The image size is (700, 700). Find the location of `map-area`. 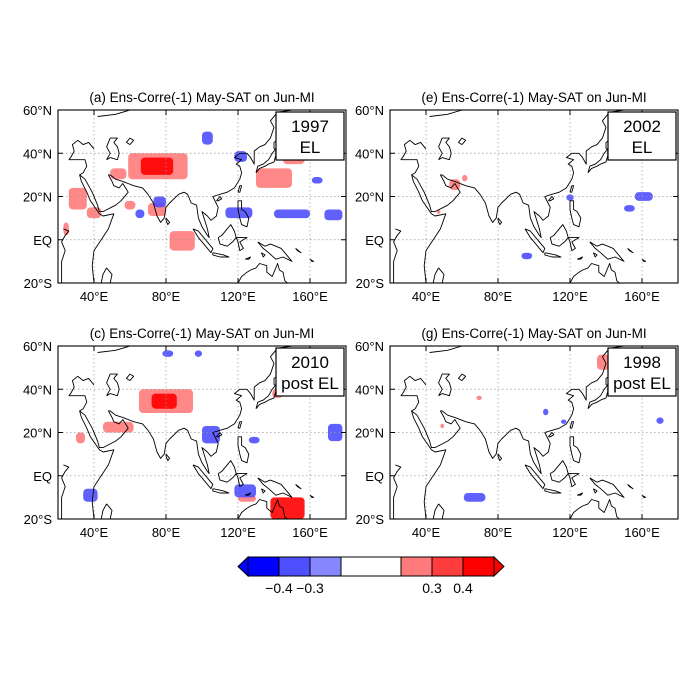

map-area is located at coordinates (202, 196).